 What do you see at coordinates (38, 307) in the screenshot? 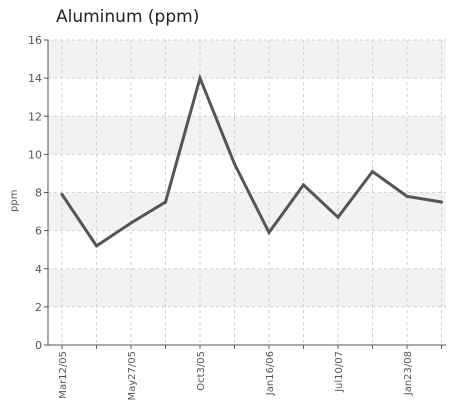
I see `y-tick-label: 2` at bounding box center [38, 307].